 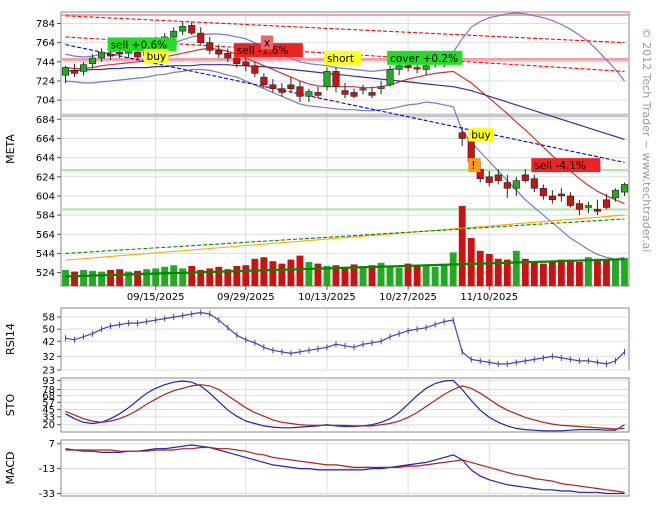 I want to click on macd-signal-line, so click(x=345, y=469).